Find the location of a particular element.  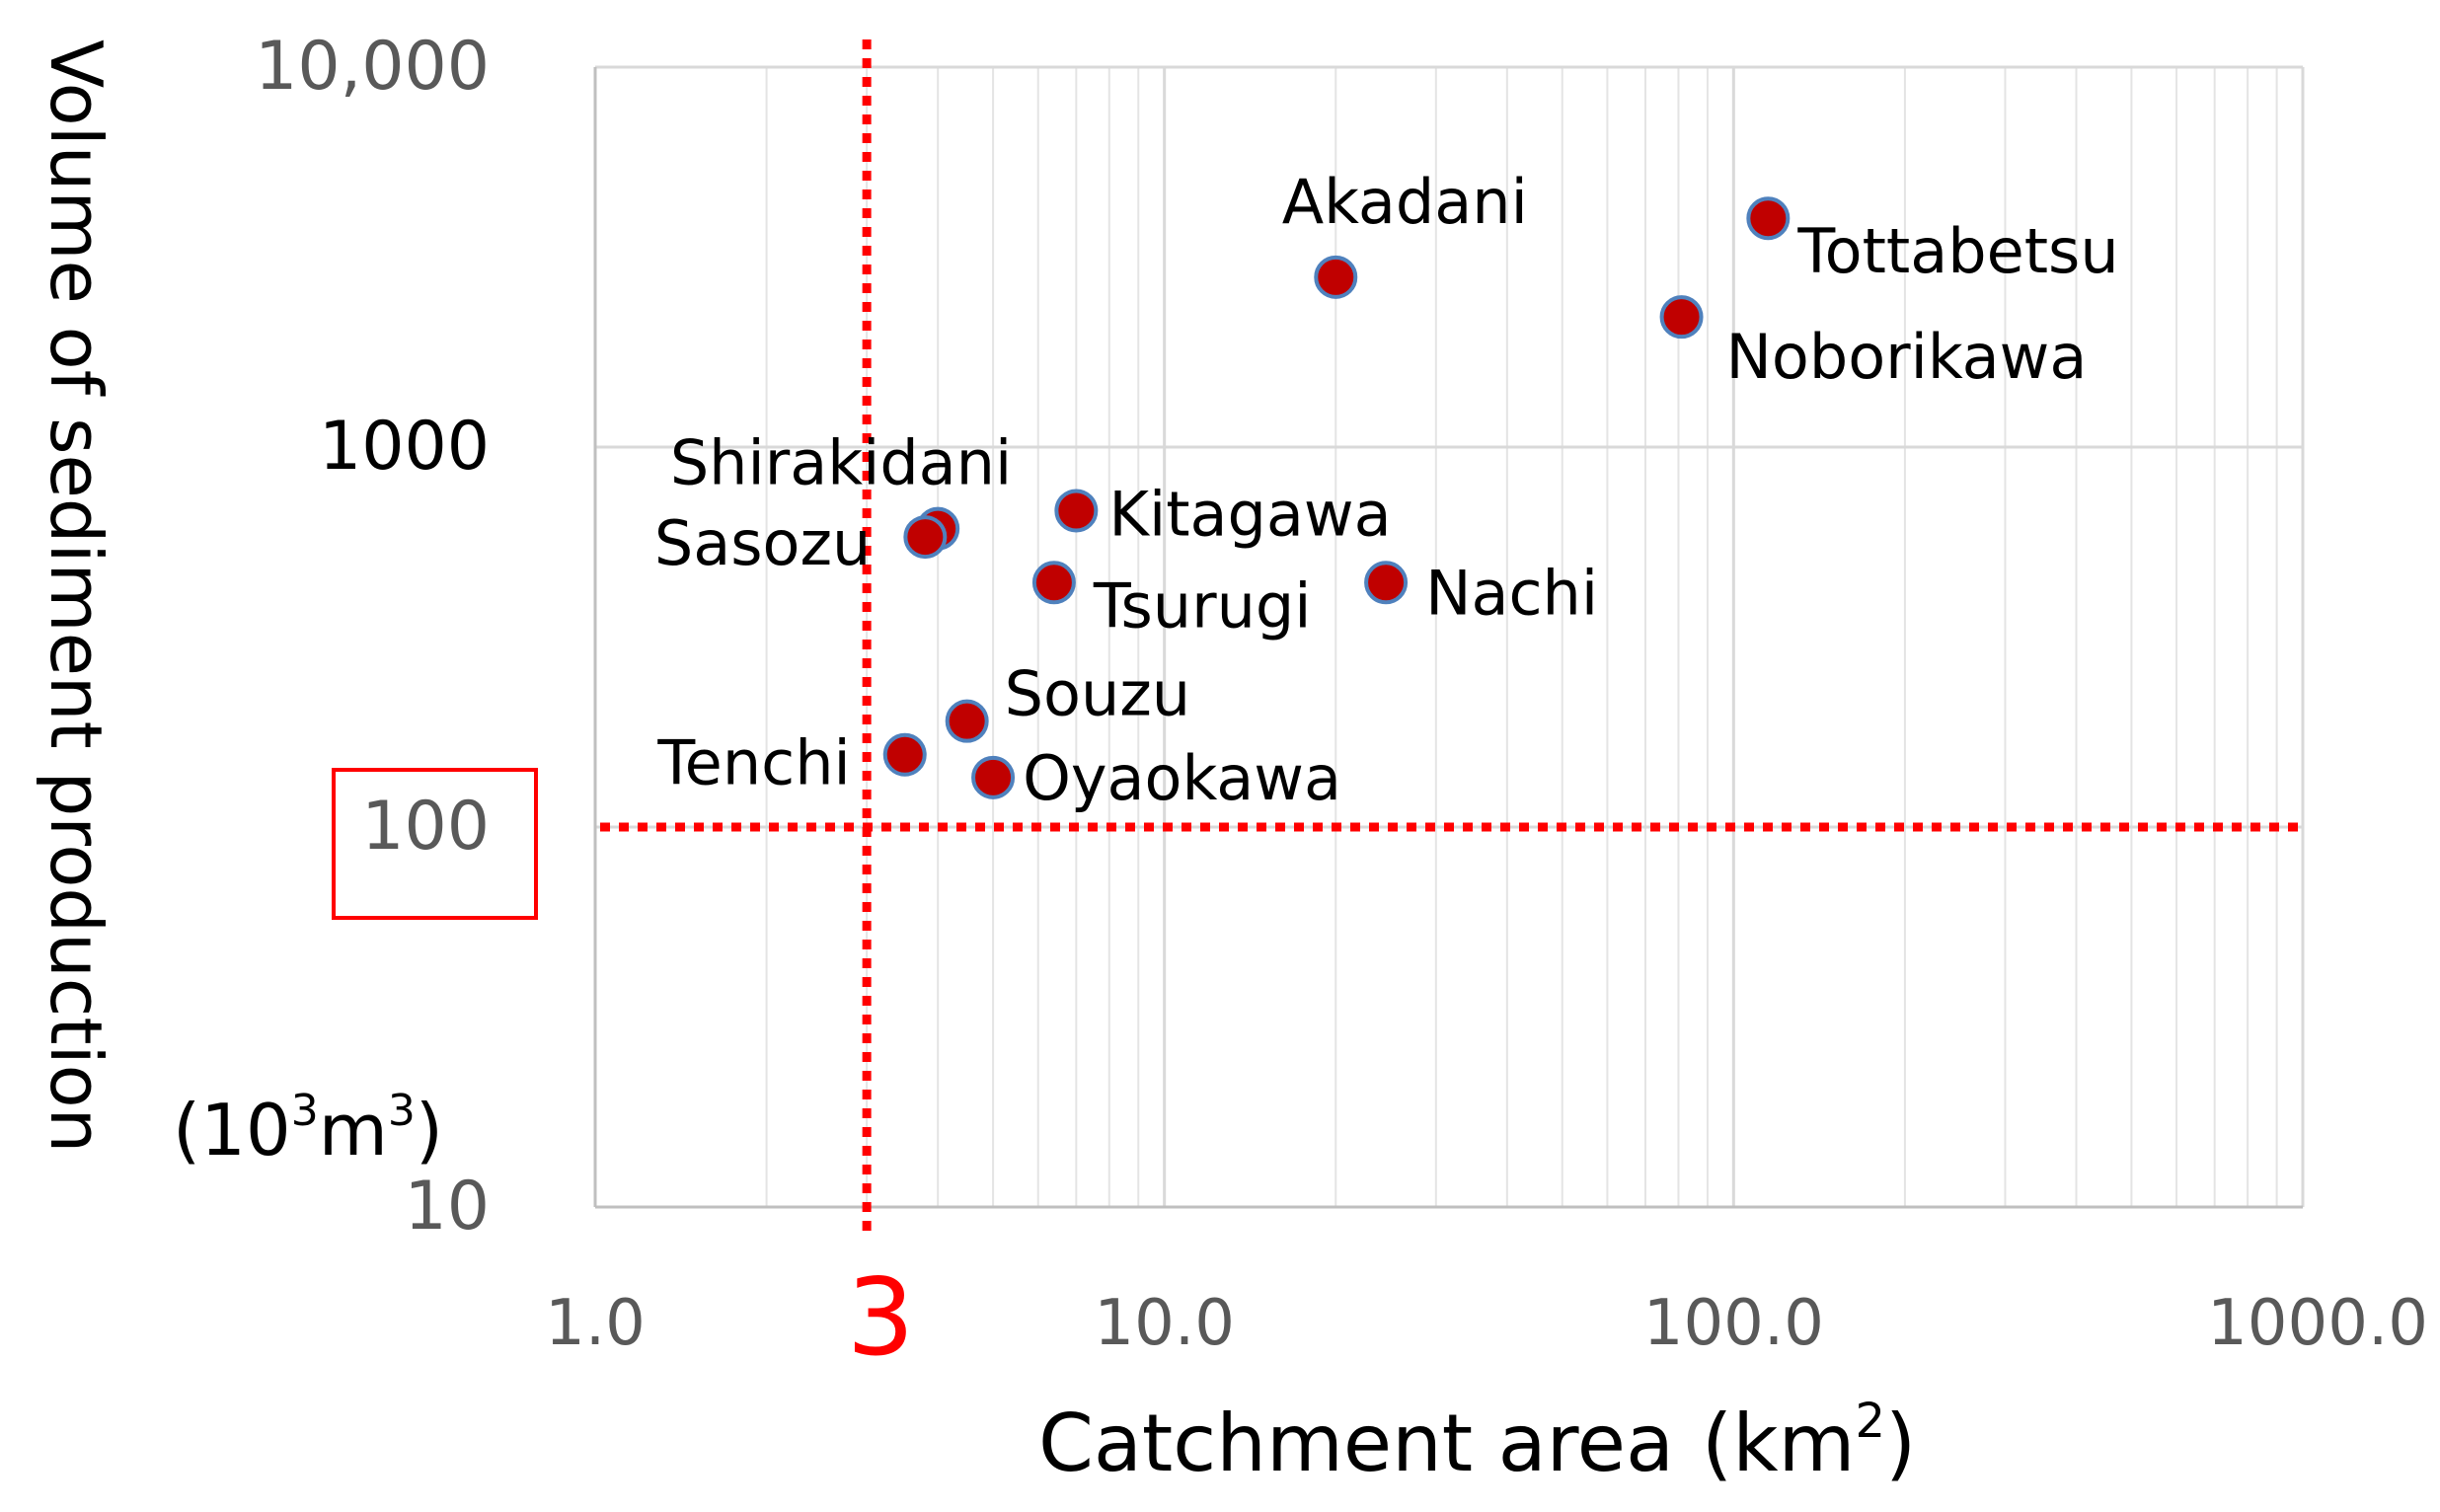

y-axis-title: Volume of sediment production is located at coordinates (76, 596).